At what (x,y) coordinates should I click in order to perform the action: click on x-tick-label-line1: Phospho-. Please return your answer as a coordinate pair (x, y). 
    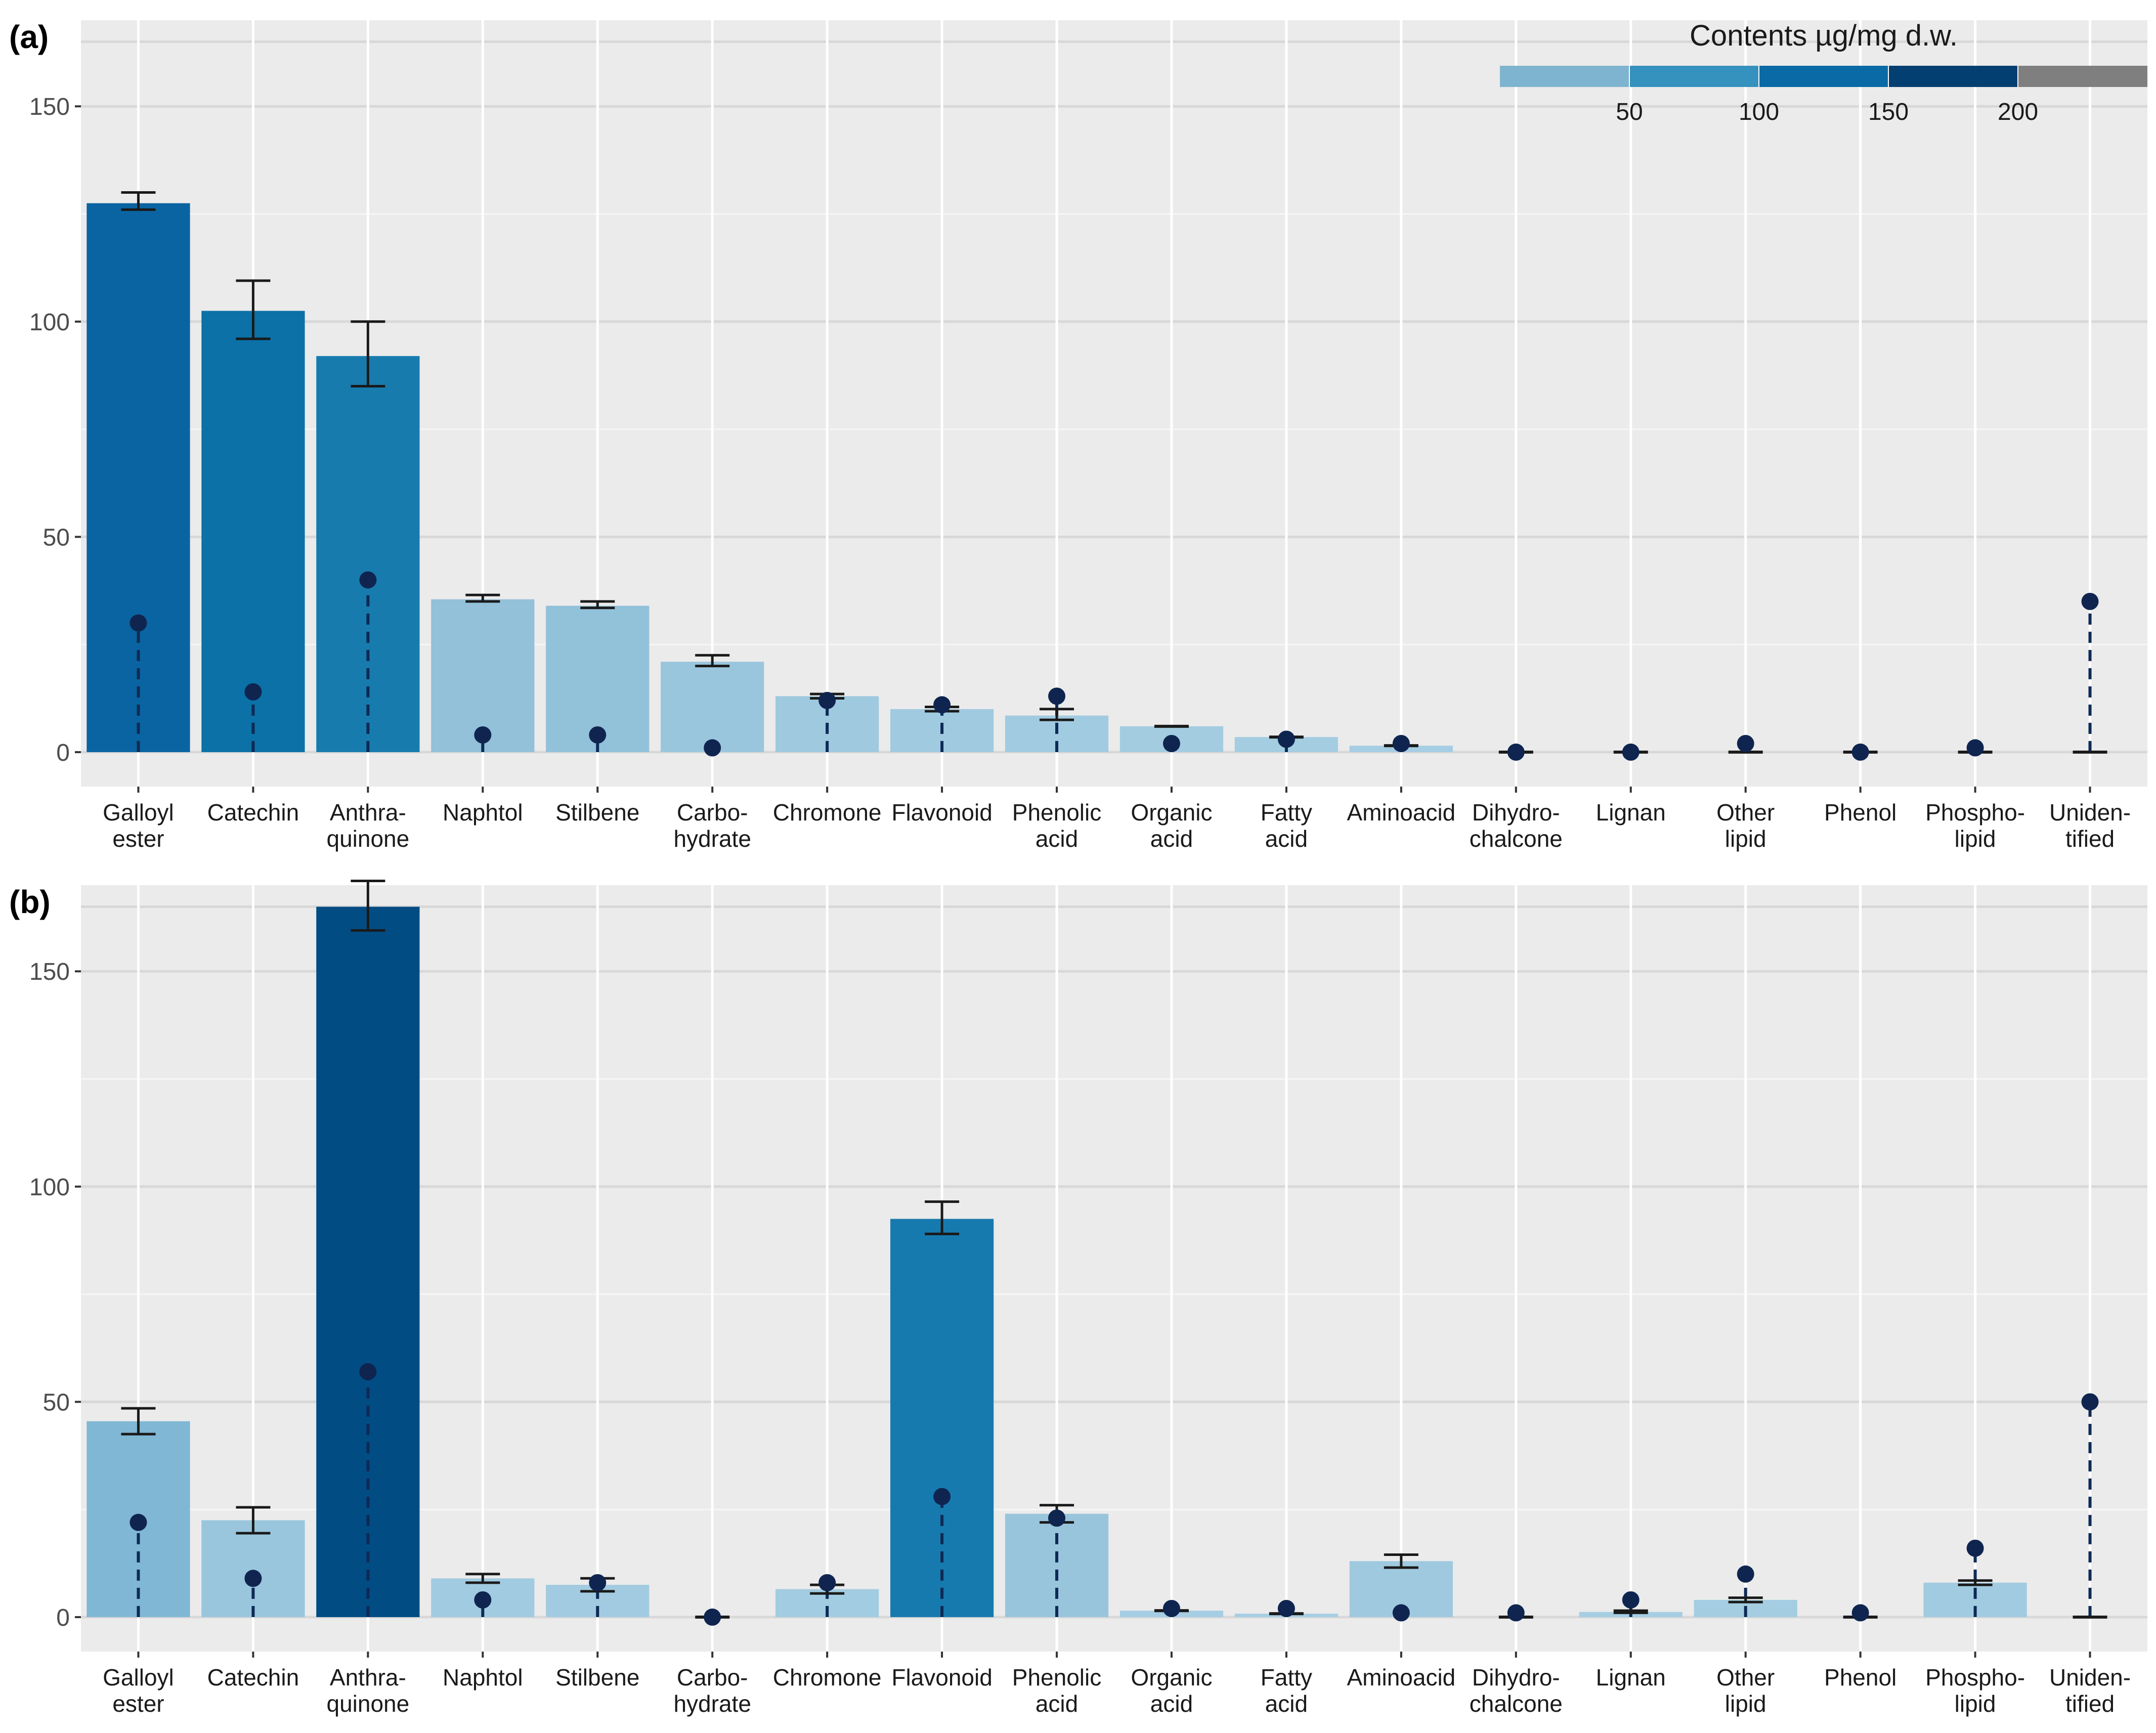
    Looking at the image, I should click on (1975, 1678).